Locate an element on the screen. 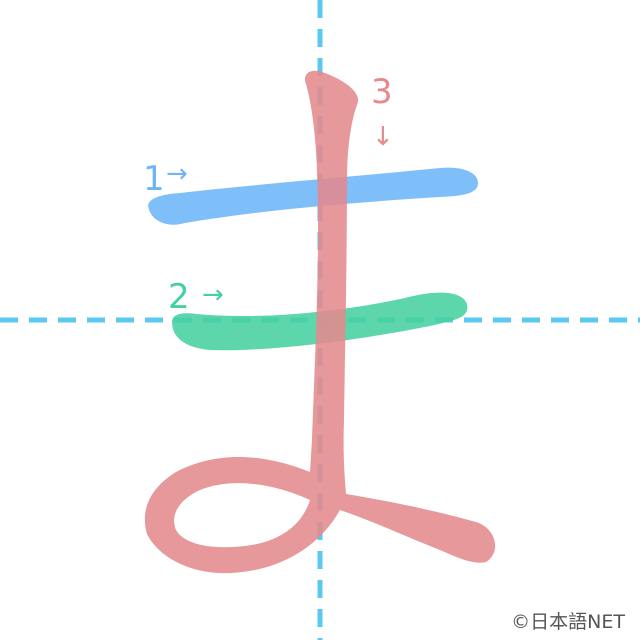  stroke-2-arrow: → is located at coordinates (213, 295).